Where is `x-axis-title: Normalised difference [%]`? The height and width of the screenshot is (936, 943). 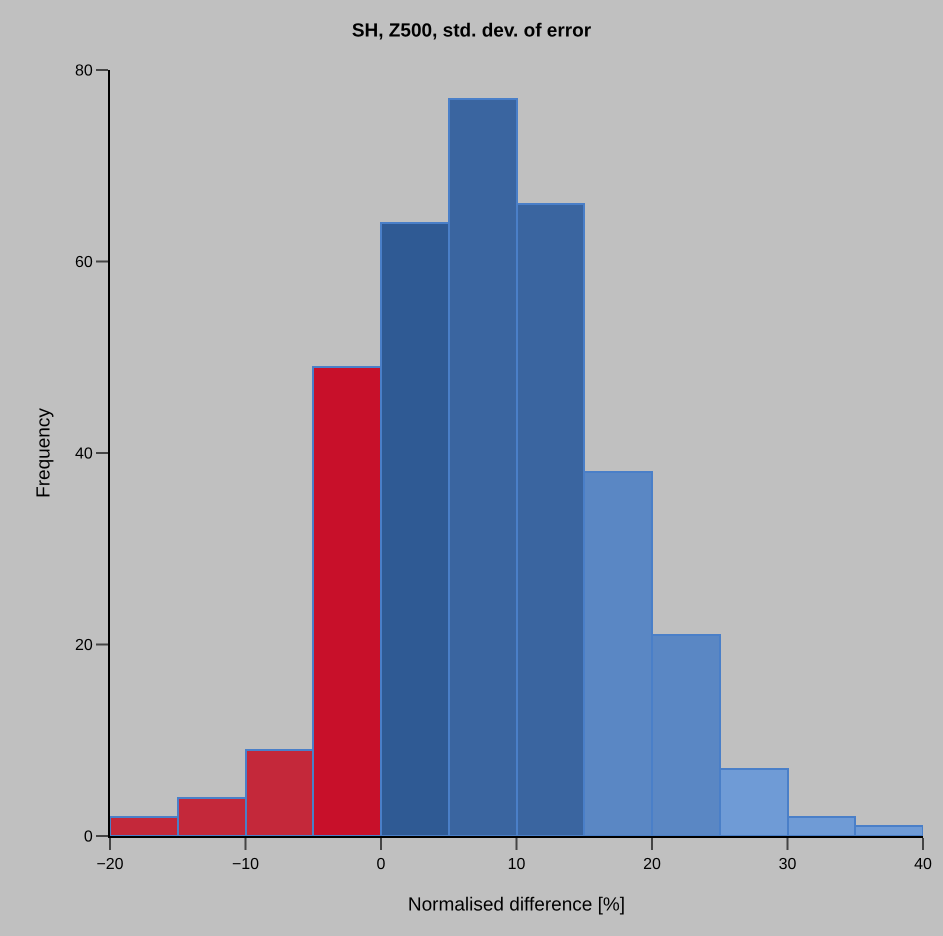
x-axis-title: Normalised difference [%] is located at coordinates (517, 905).